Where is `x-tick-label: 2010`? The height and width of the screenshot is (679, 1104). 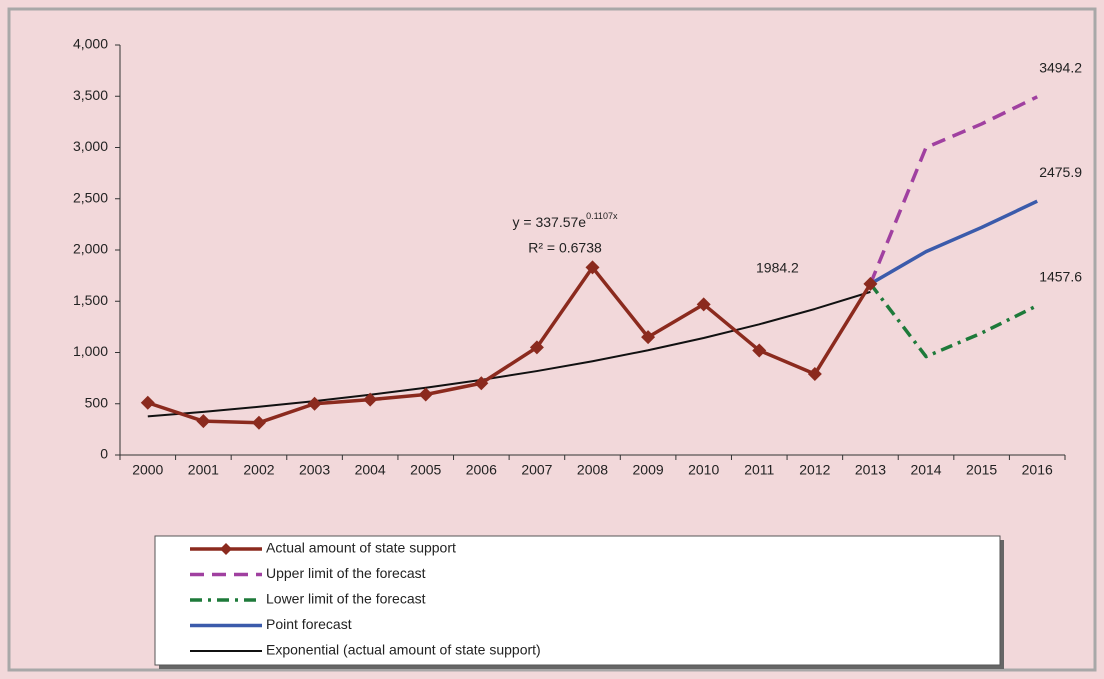
x-tick-label: 2010 is located at coordinates (703, 470).